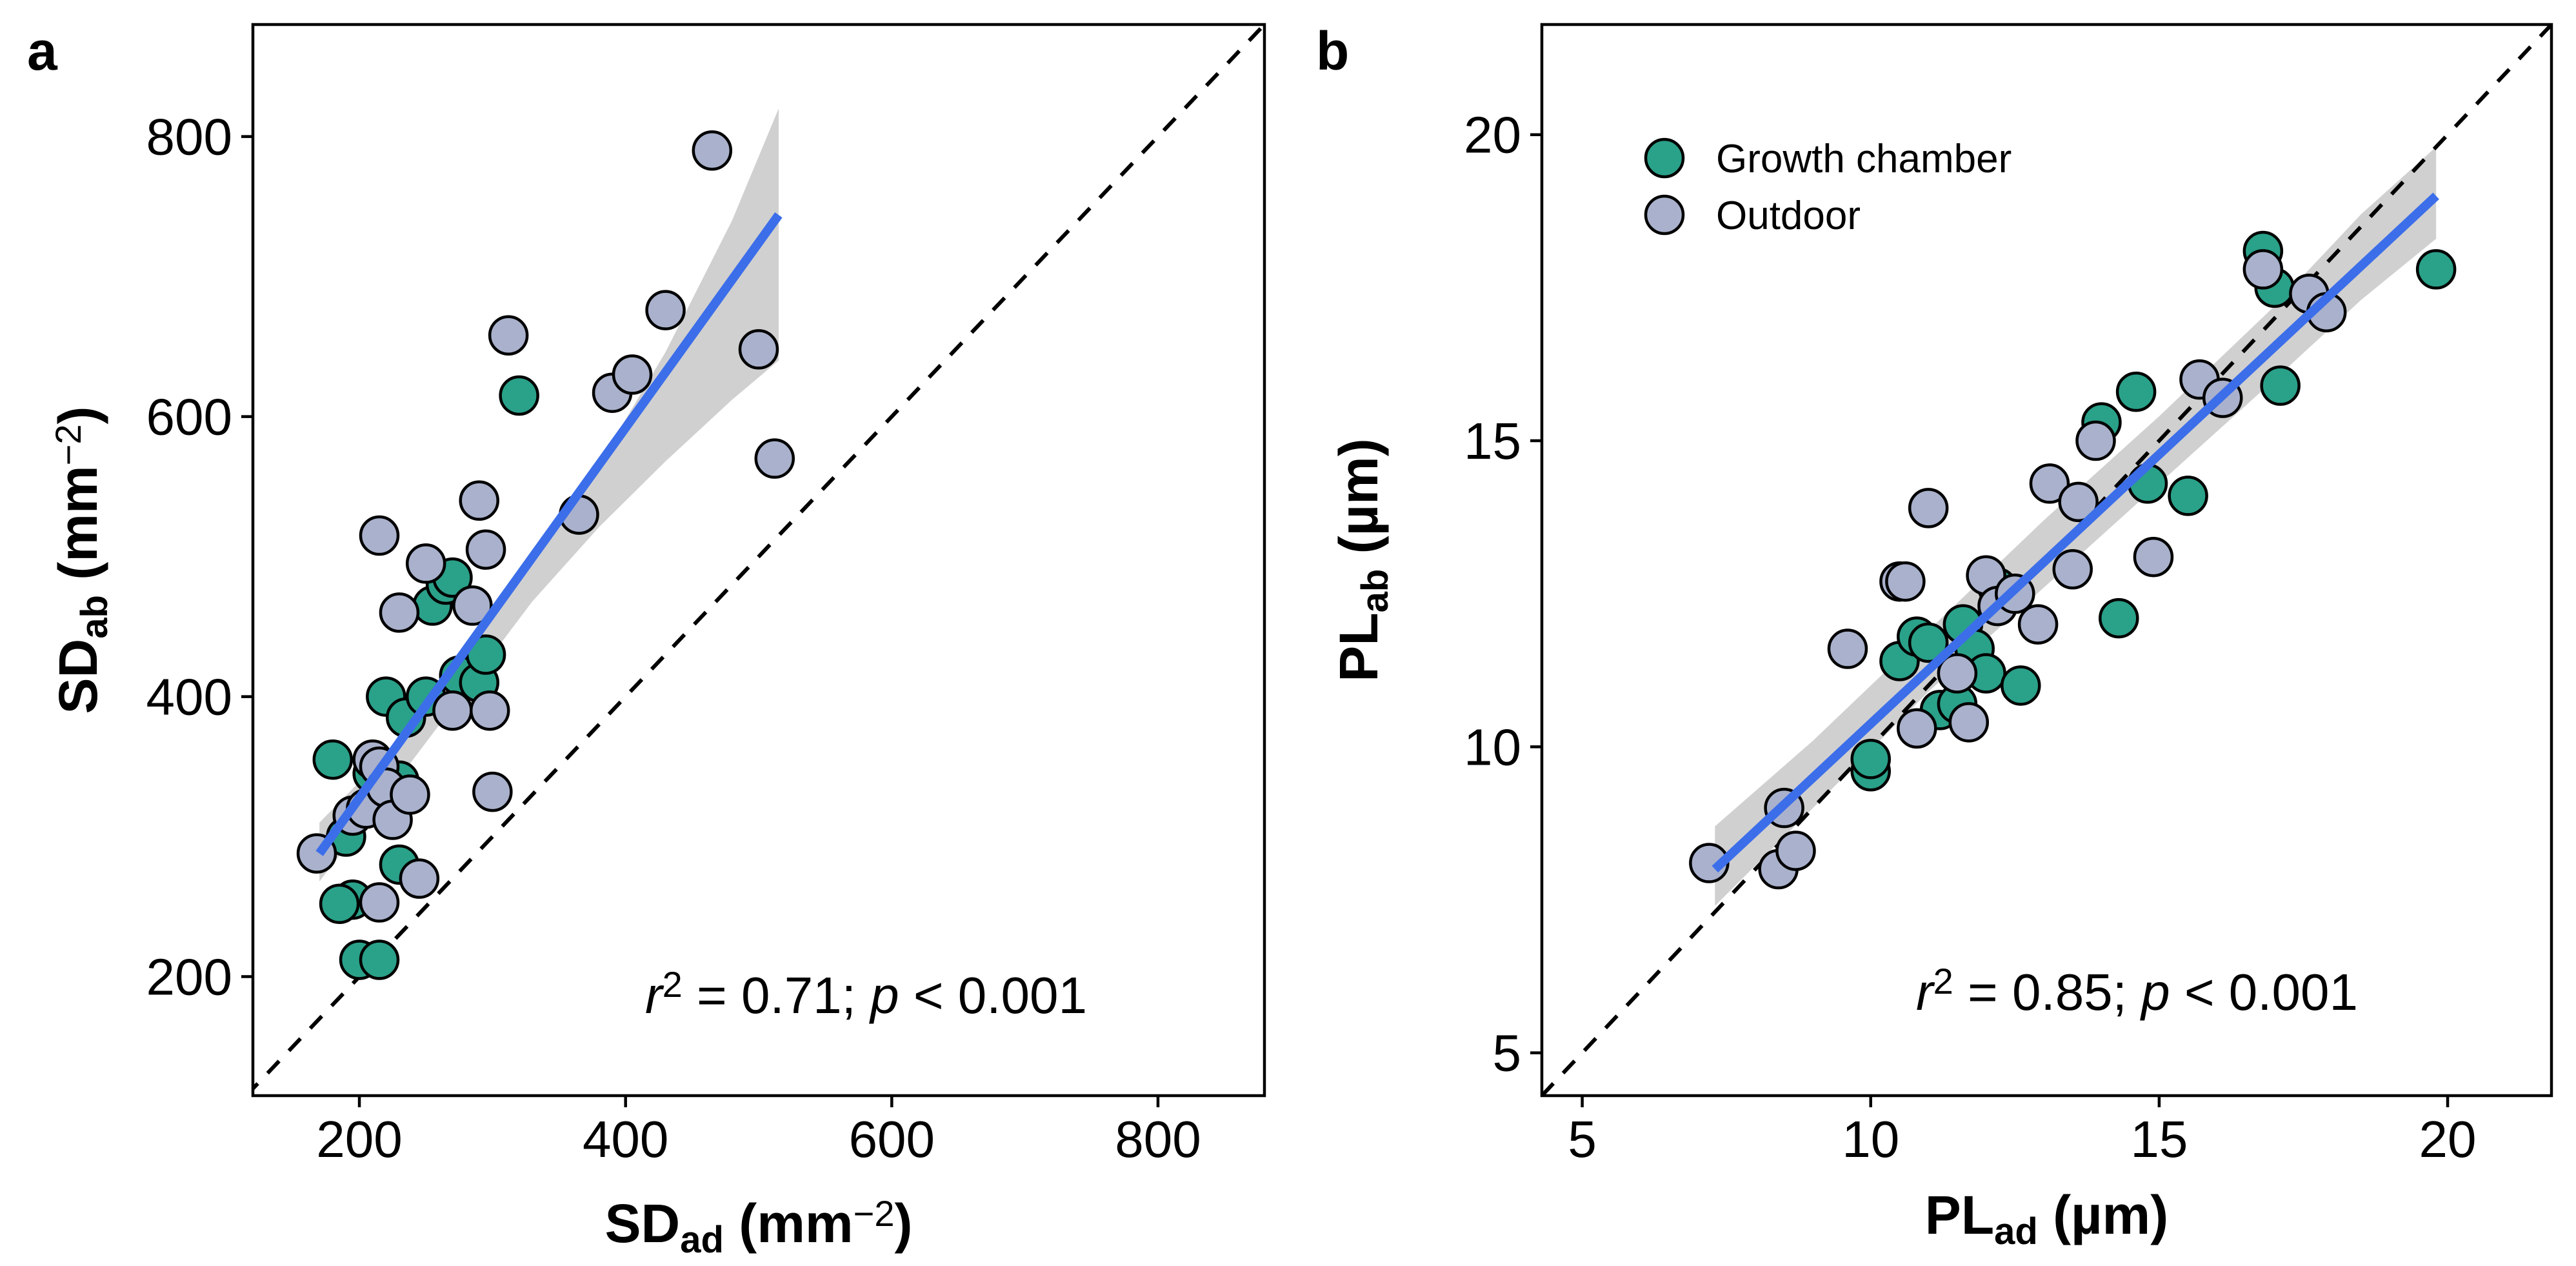 This screenshot has width=2576, height=1266. I want to click on x-axis-title: PLad (µm), so click(2046, 1218).